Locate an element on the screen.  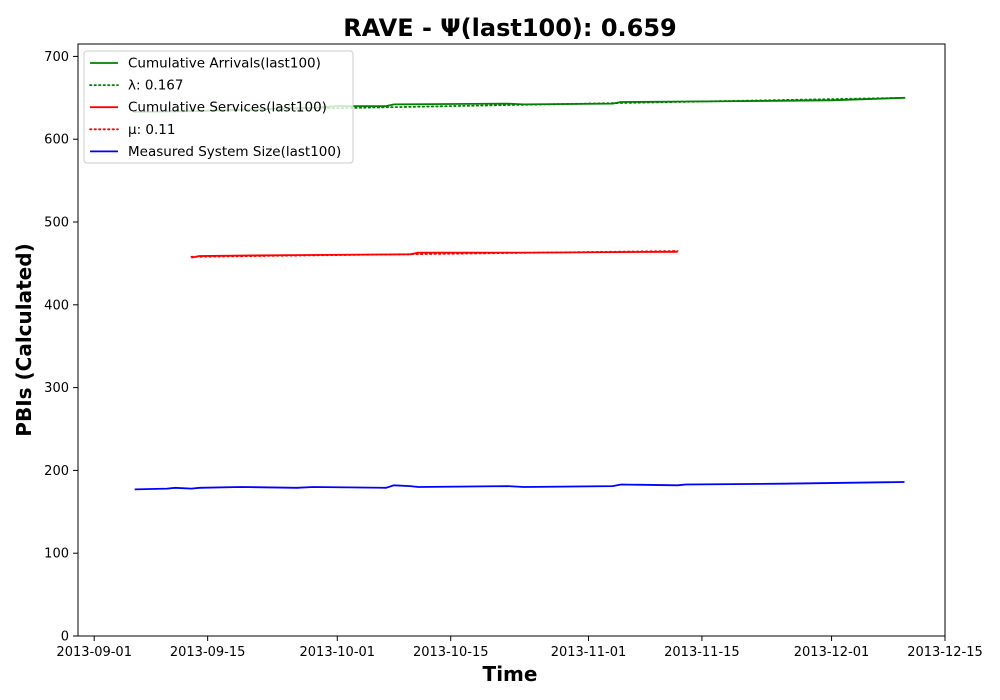
y-axis: 0 100 200 300 400 500 600 700 is located at coordinates (61, 347).